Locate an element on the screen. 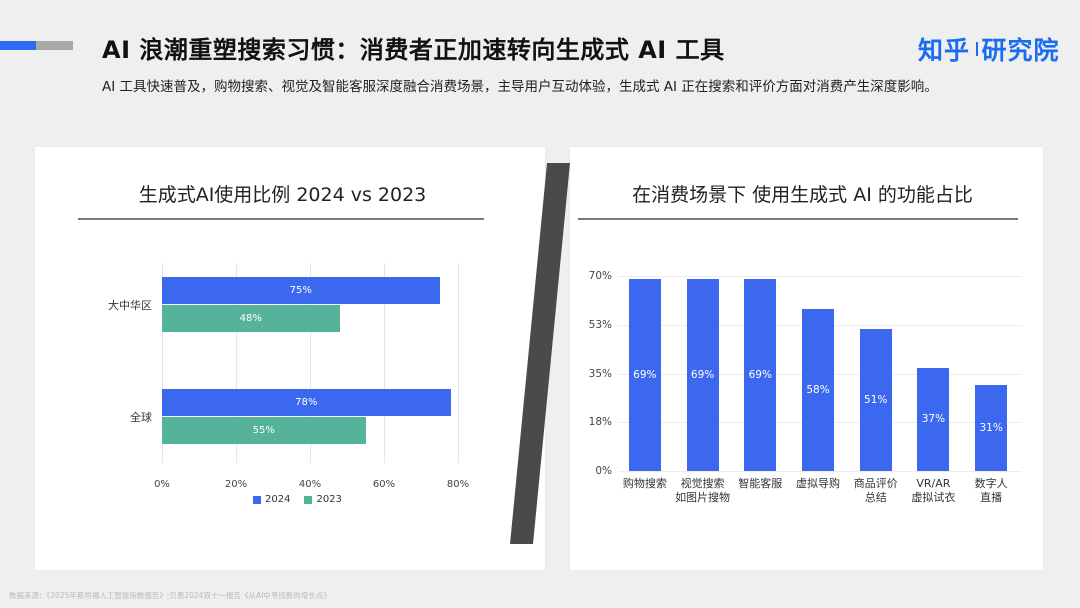 This screenshot has height=608, width=1080. logo-separator is located at coordinates (977, 49).